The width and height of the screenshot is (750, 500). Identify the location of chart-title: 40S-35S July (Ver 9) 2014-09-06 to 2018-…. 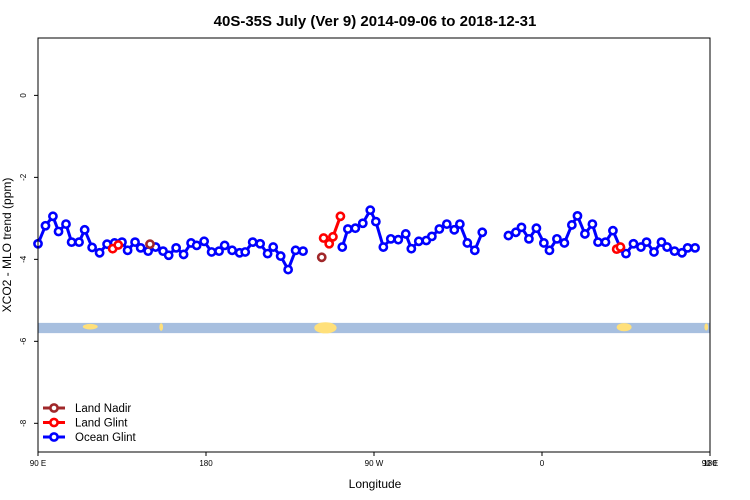
(375, 21).